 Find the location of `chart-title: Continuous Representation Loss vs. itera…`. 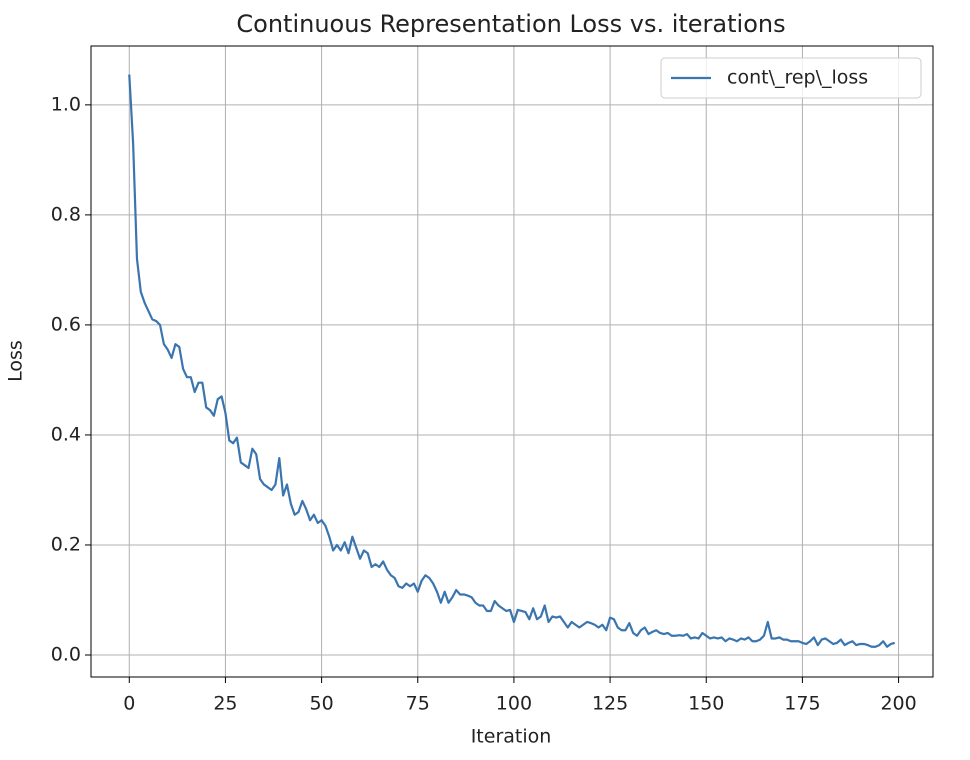

chart-title: Continuous Representation Loss vs. itera… is located at coordinates (510, 24).